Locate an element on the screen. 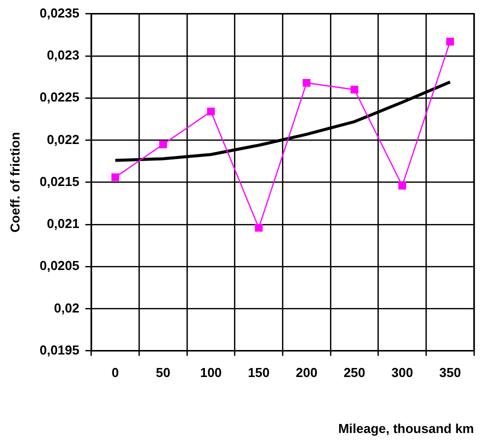  x-tick-label: 250 is located at coordinates (355, 372).